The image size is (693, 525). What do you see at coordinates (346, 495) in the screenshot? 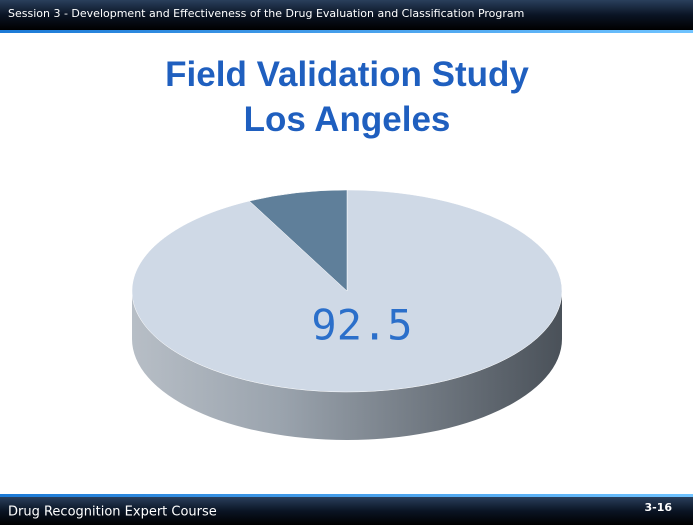
I see `footer-line` at bounding box center [346, 495].